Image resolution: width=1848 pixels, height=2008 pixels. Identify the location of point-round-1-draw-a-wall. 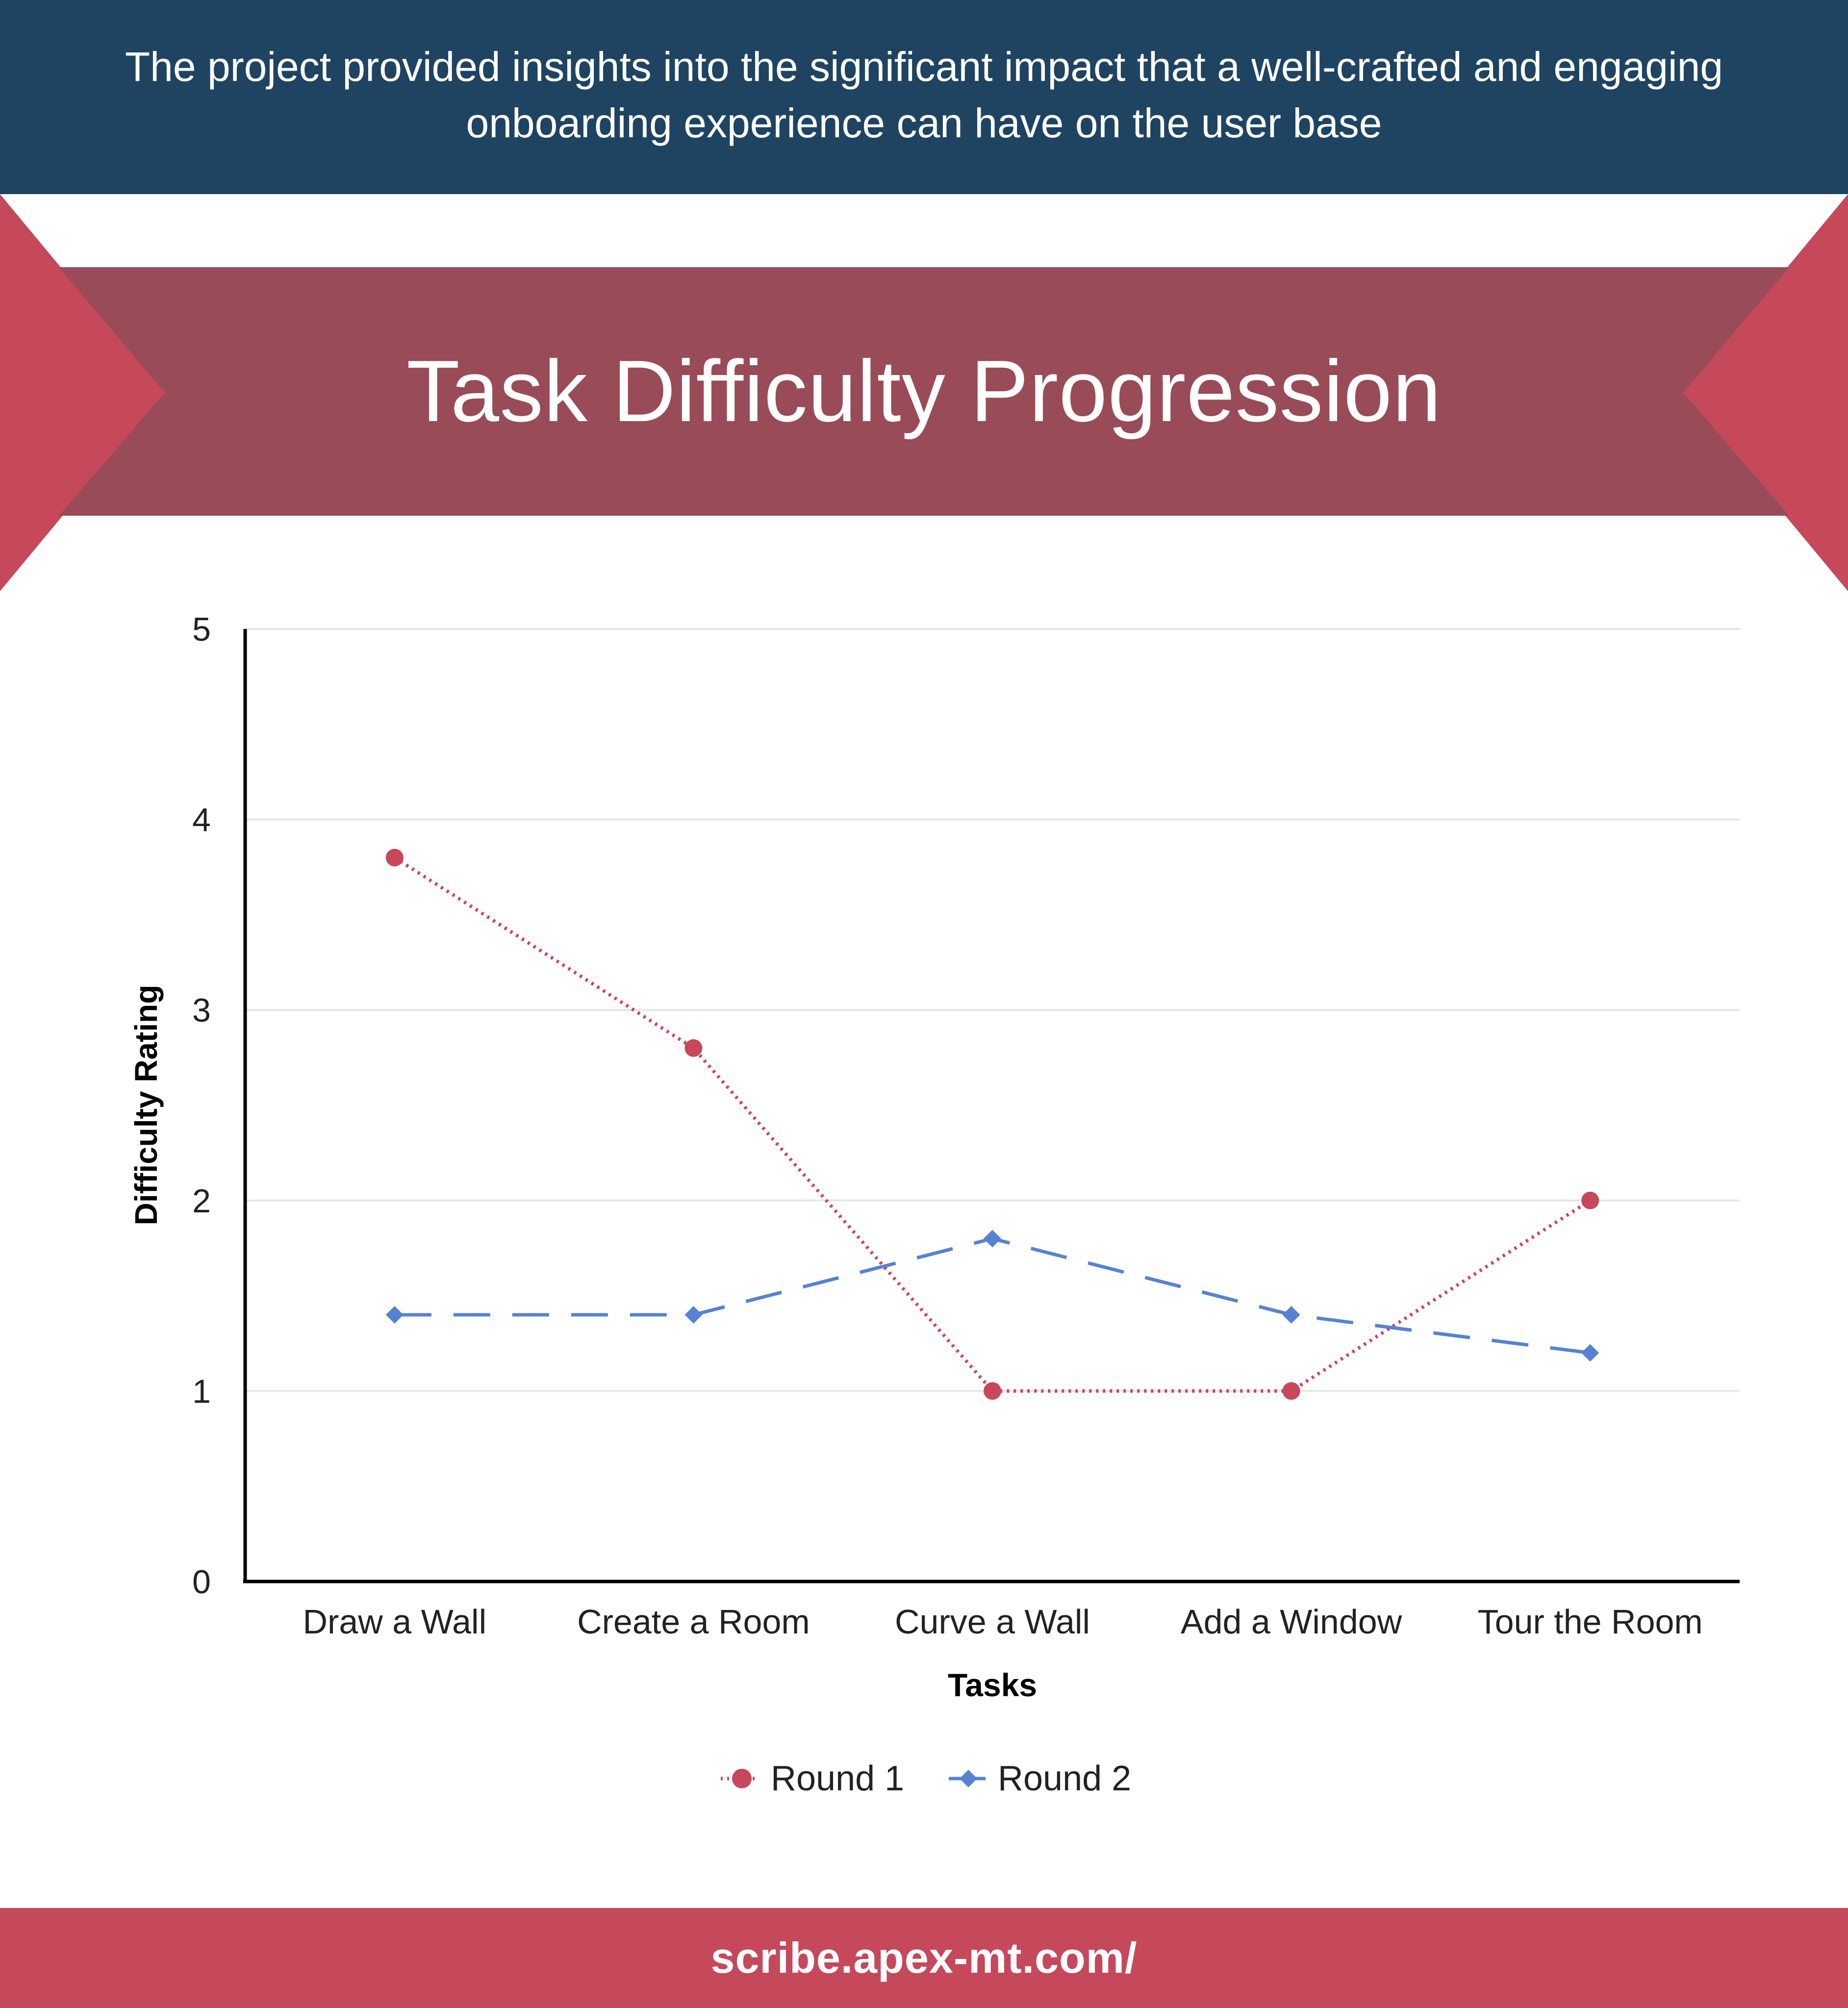
(394, 858).